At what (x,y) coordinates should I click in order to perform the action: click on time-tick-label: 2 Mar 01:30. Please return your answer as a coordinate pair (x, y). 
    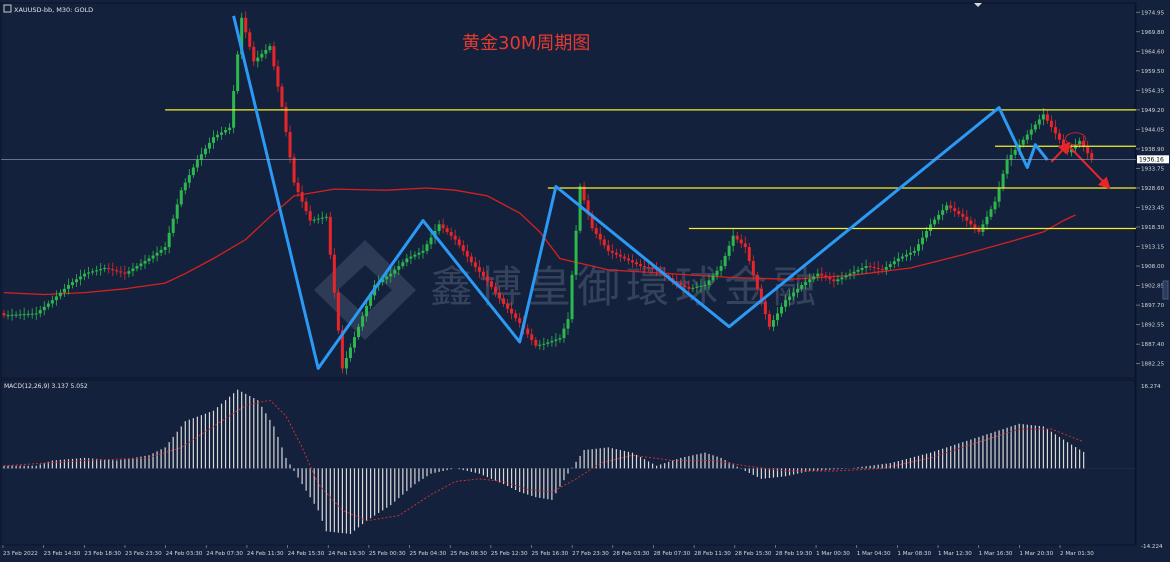
    Looking at the image, I should click on (1077, 554).